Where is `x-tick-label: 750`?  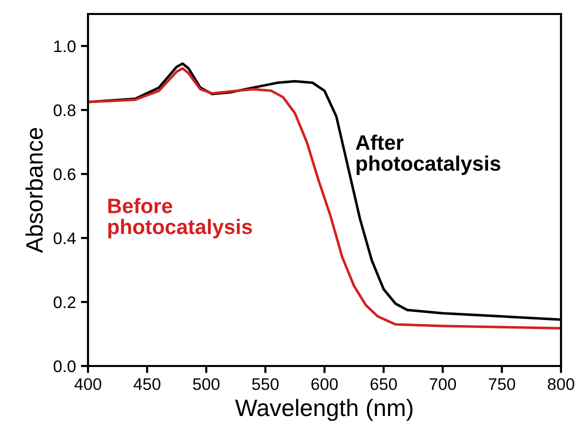 x-tick-label: 750 is located at coordinates (502, 384).